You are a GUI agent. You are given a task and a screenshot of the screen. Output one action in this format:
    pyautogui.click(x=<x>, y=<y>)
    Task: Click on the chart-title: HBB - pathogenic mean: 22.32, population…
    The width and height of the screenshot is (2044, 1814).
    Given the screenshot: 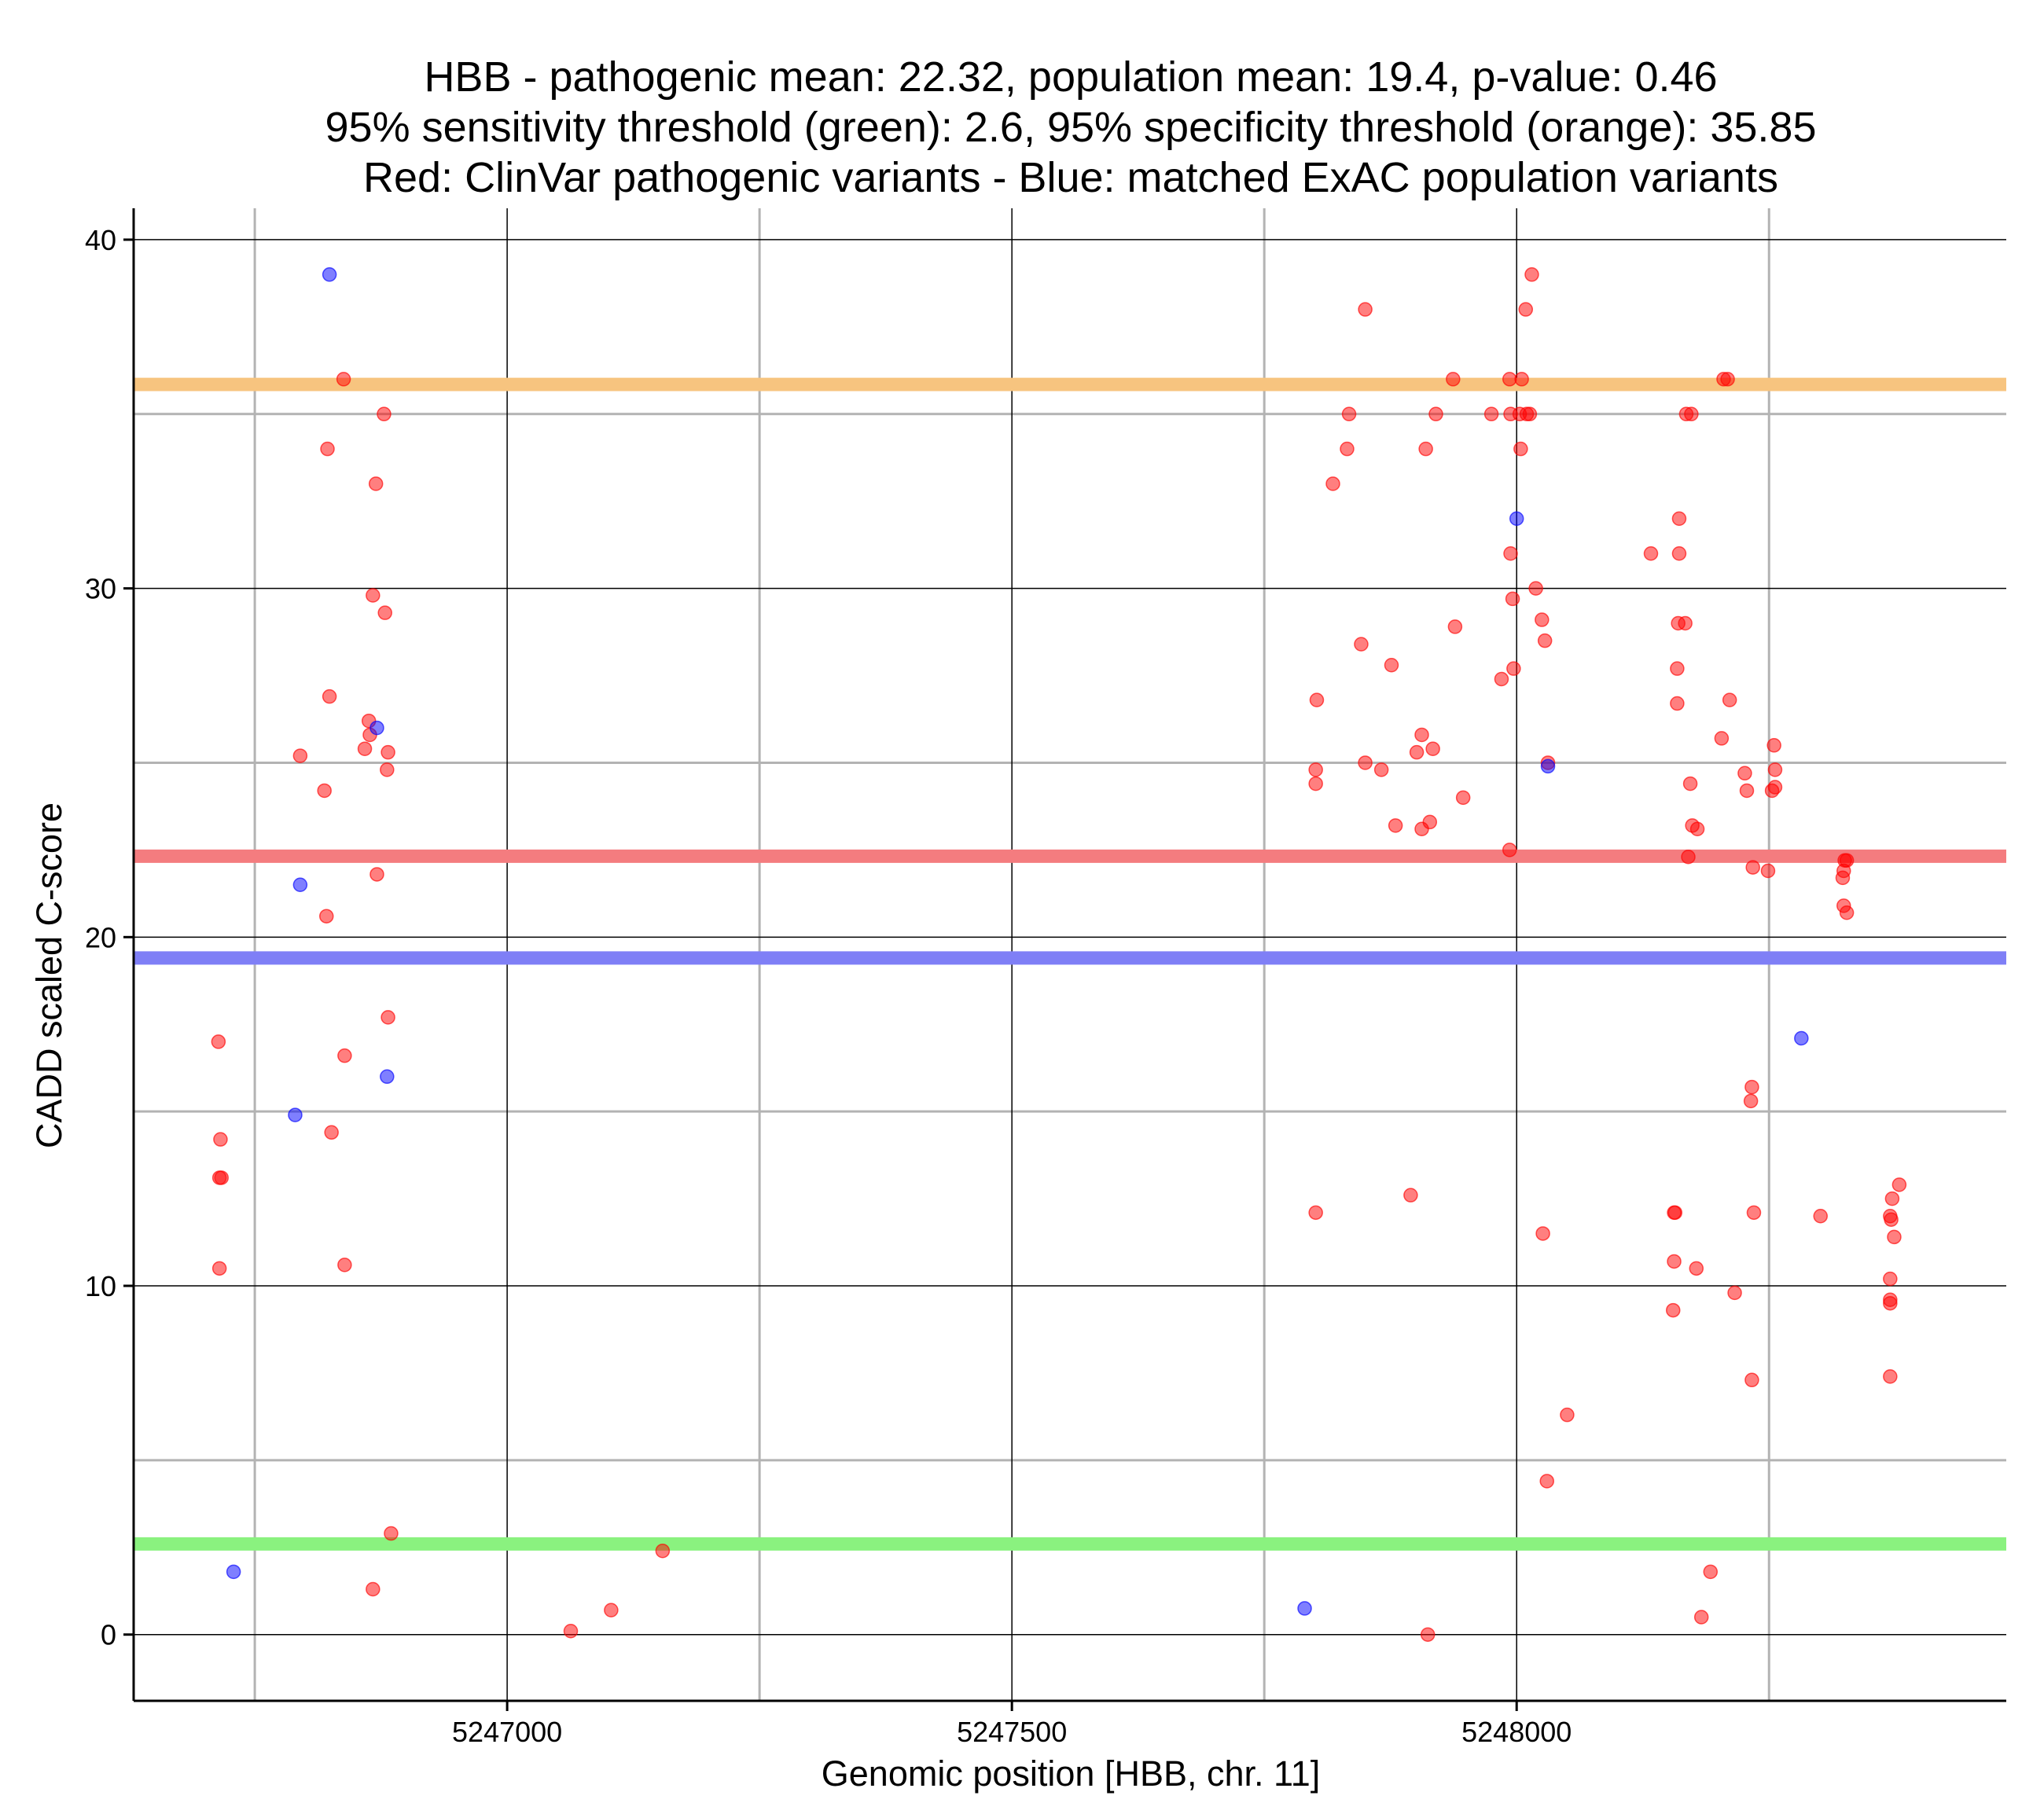 What is the action you would take?
    pyautogui.click(x=1071, y=127)
    